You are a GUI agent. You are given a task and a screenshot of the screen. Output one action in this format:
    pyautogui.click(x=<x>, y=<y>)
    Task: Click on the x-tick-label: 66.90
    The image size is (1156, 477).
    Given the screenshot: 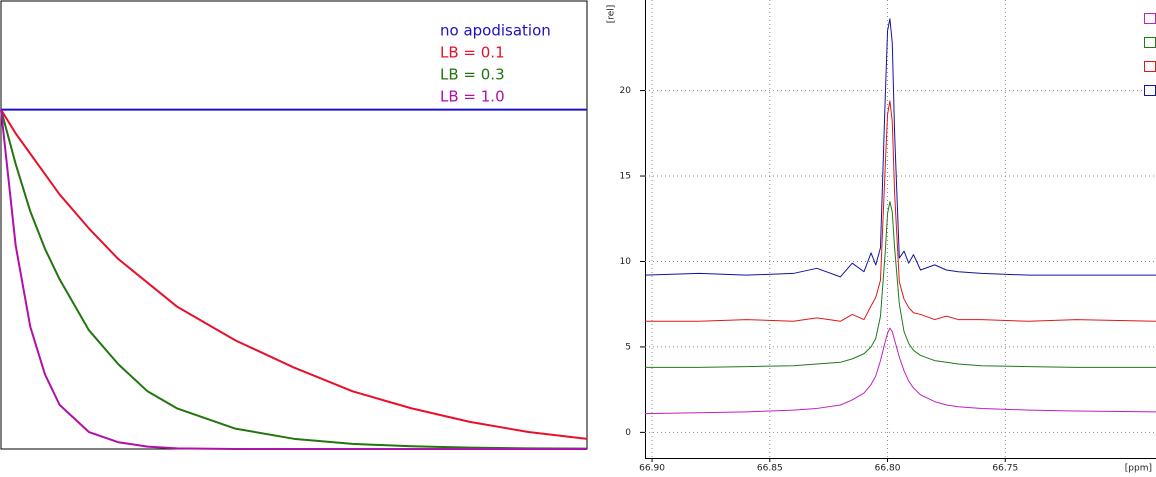 What is the action you would take?
    pyautogui.click(x=652, y=469)
    